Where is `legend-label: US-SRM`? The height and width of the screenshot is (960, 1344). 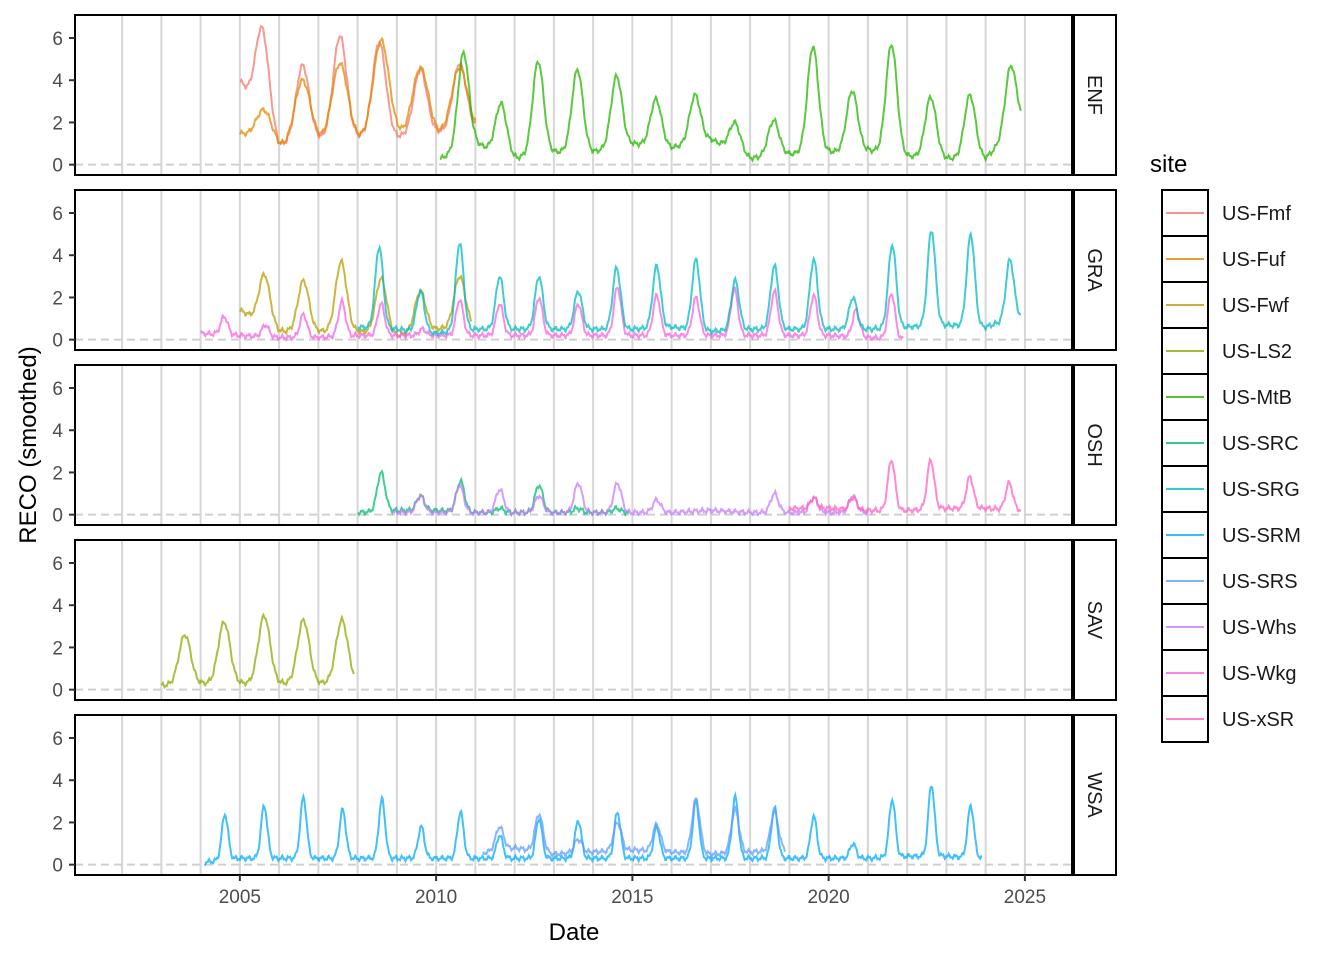
legend-label: US-SRM is located at coordinates (1261, 536).